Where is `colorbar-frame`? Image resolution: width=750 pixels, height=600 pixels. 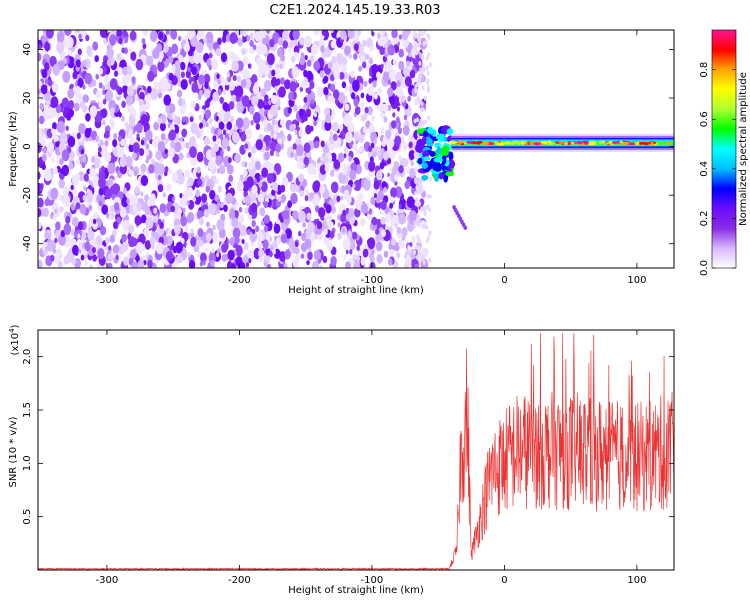 colorbar-frame is located at coordinates (724, 149).